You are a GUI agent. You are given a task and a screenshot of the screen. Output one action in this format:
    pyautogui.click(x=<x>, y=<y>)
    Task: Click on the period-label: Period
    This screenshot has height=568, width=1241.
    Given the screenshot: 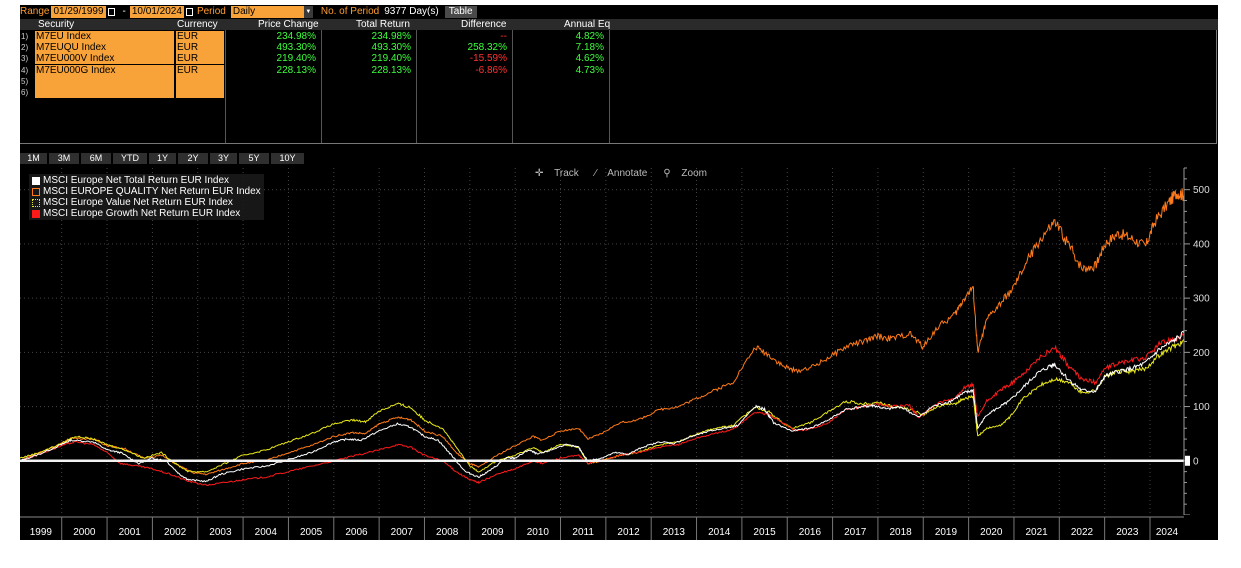 What is the action you would take?
    pyautogui.click(x=211, y=11)
    